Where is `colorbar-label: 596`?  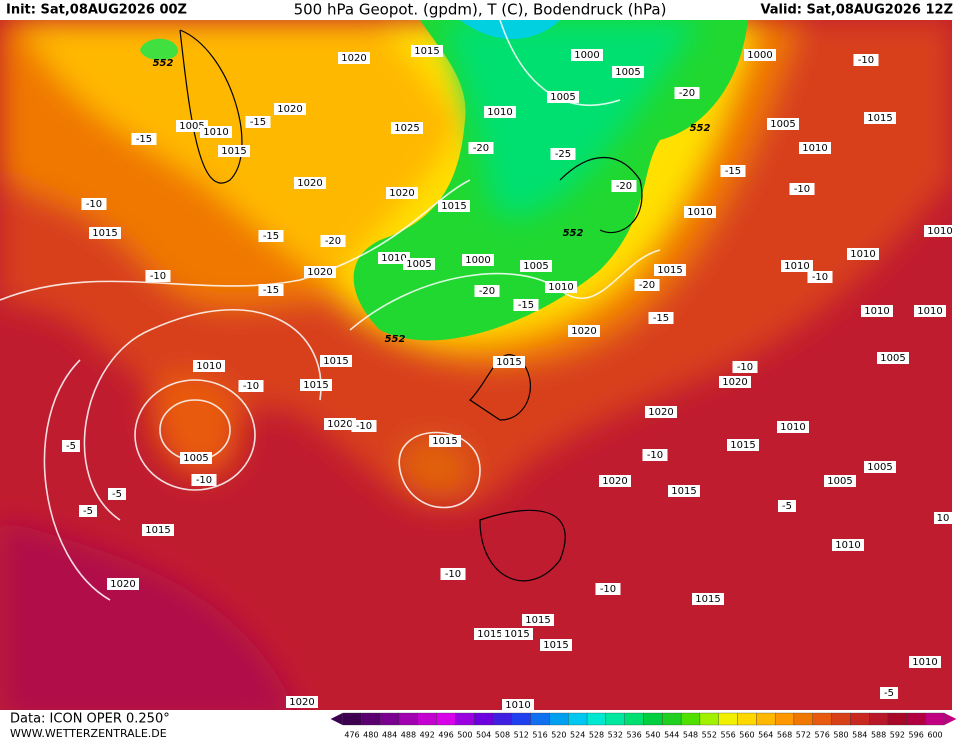 colorbar-label: 596 is located at coordinates (916, 735).